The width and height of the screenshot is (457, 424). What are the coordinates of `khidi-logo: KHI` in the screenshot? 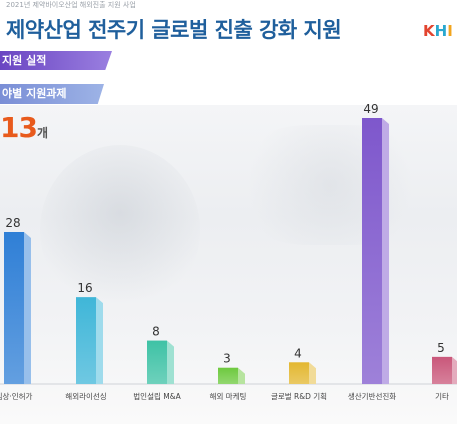 It's located at (438, 31).